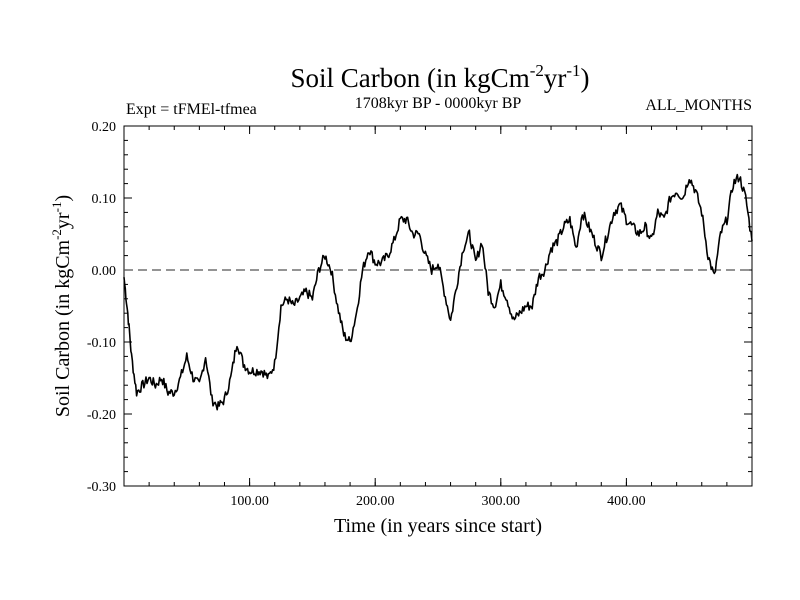  What do you see at coordinates (585, 78) in the screenshot?
I see `chart-title-end: )` at bounding box center [585, 78].